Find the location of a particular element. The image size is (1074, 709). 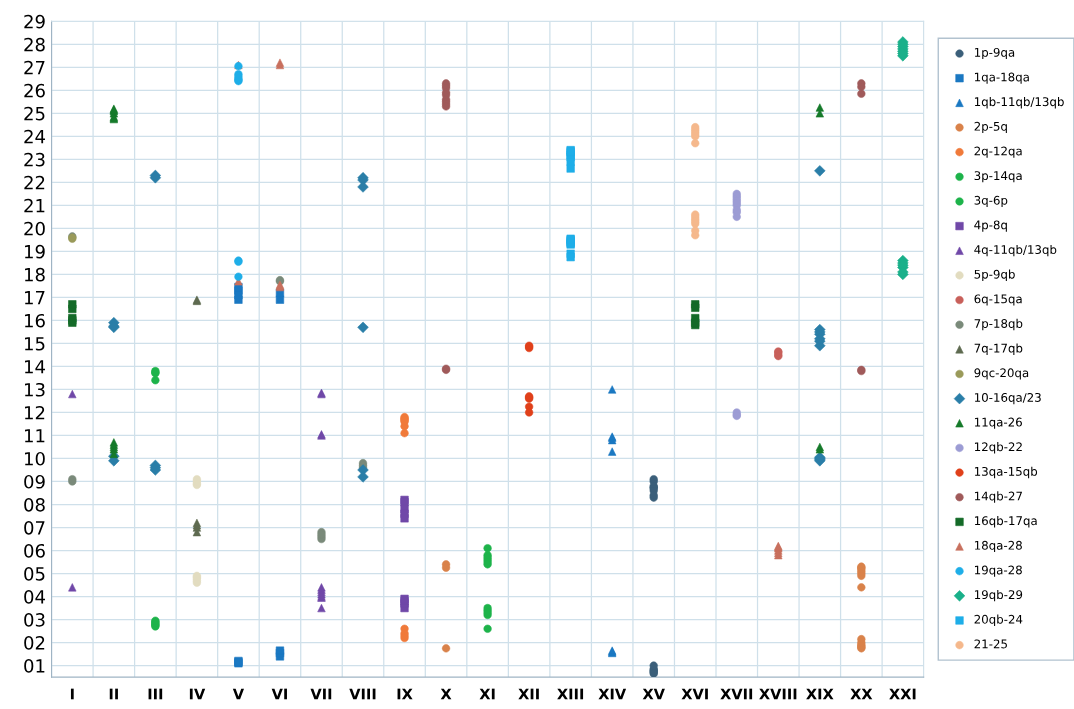

legend-label: 6q-15qa is located at coordinates (998, 300).